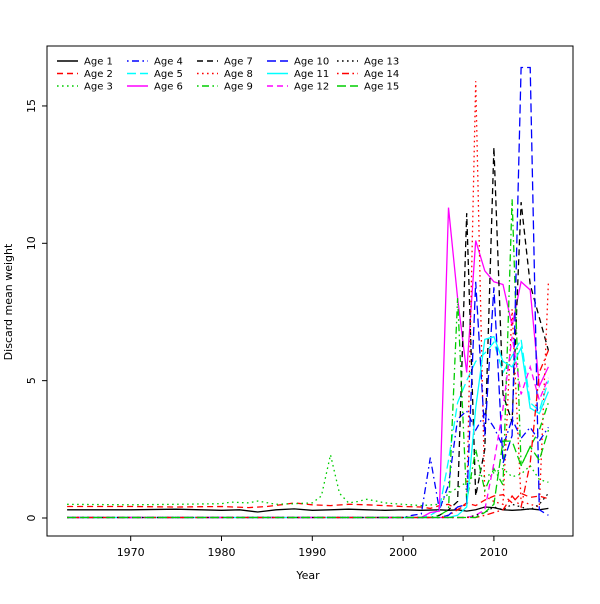 The image size is (600, 604). I want to click on y-tick-label-15: 15, so click(31, 106).